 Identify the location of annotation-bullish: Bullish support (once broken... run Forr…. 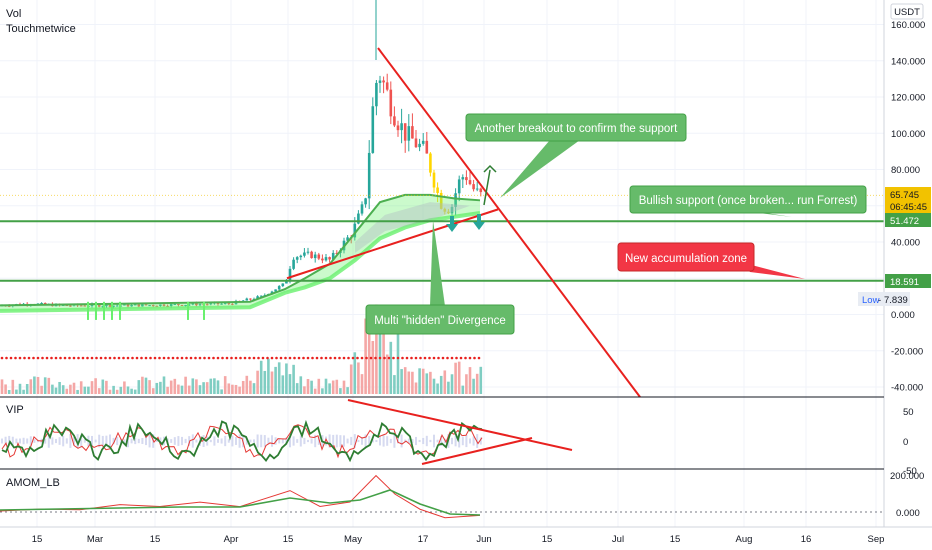
(748, 201).